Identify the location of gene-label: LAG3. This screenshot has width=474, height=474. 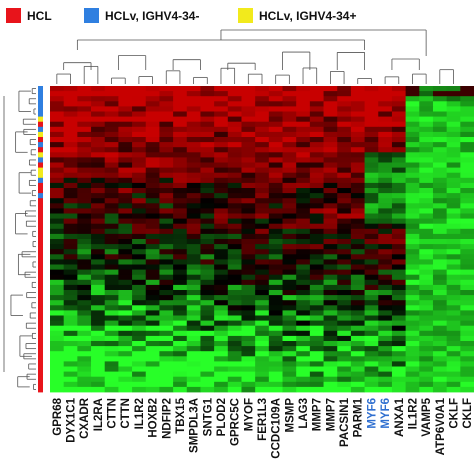
(304, 413).